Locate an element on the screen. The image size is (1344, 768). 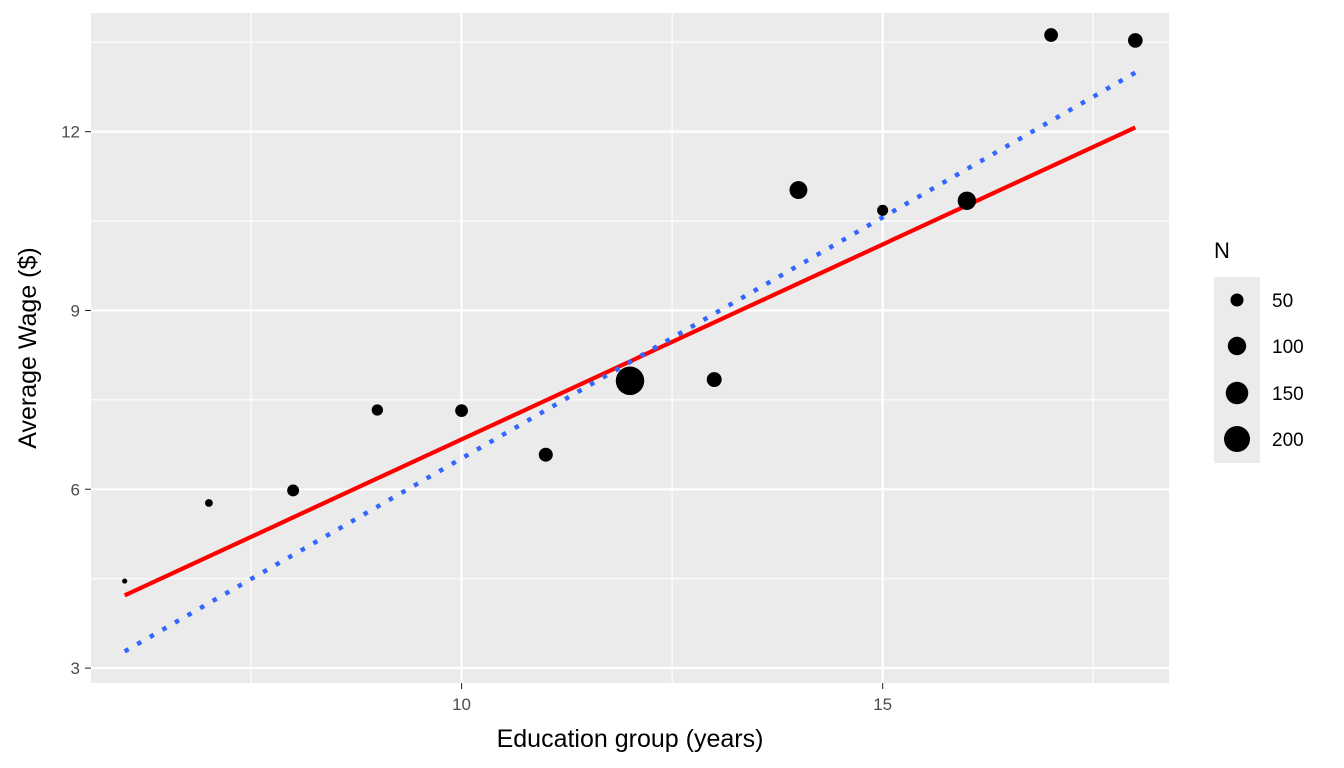
x-axis-title: Education group (years) is located at coordinates (630, 739).